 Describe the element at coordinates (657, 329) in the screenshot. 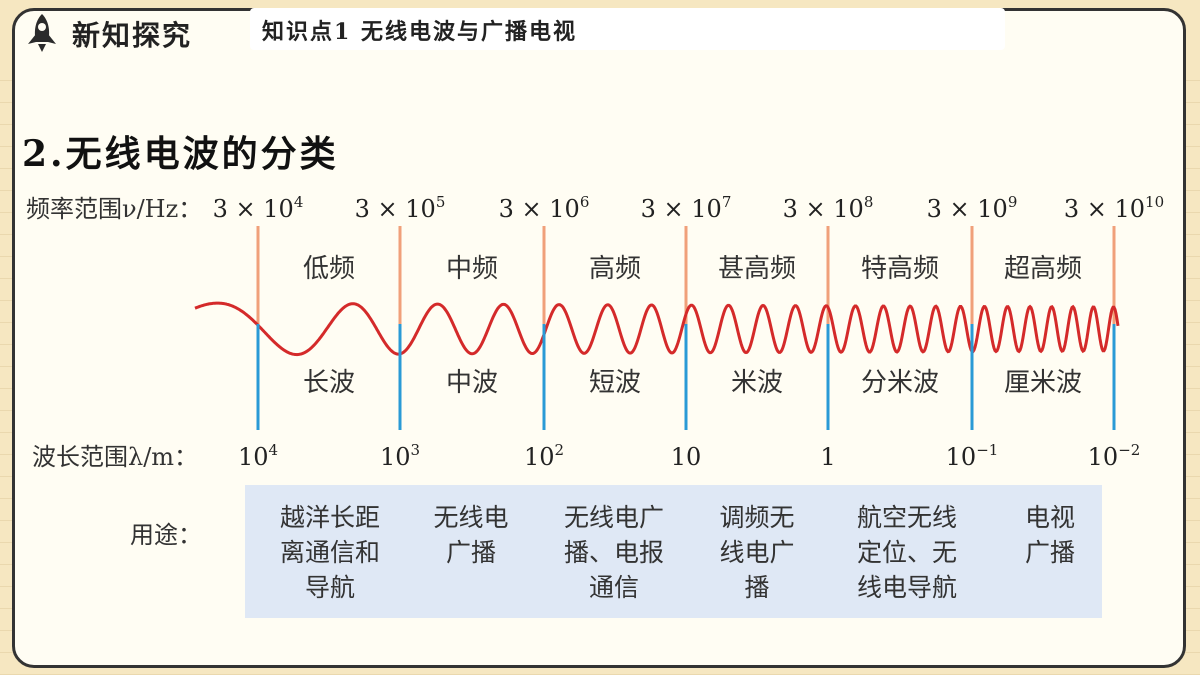

I see `radio-wave-curve` at that location.